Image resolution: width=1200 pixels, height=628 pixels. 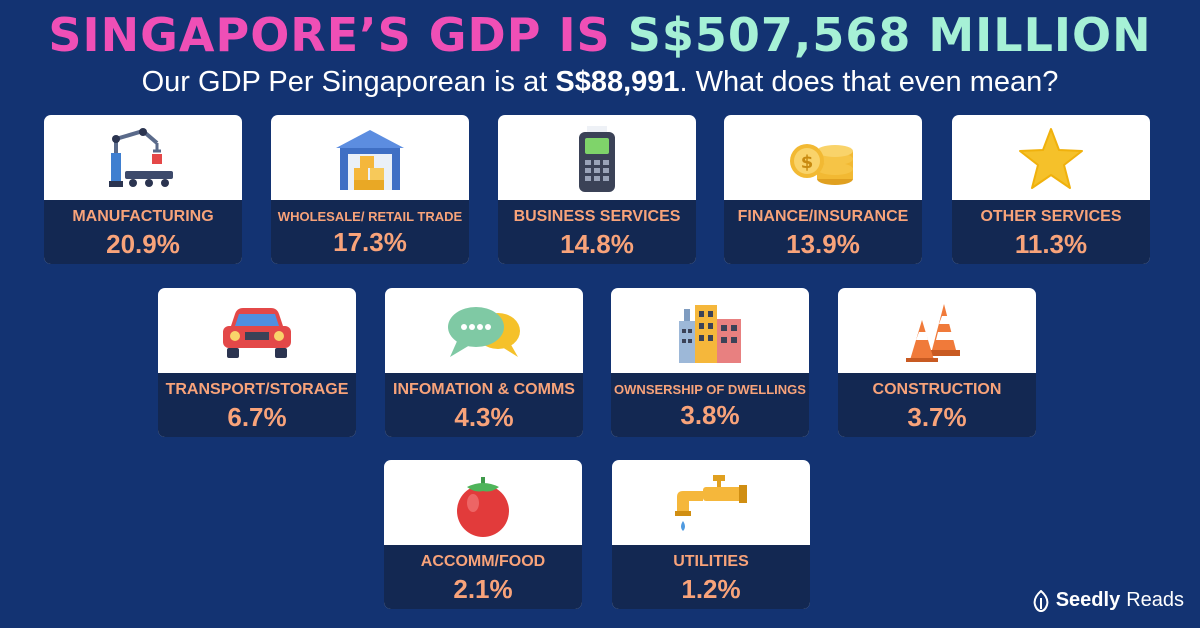 What do you see at coordinates (711, 504) in the screenshot?
I see `water-tap-icon` at bounding box center [711, 504].